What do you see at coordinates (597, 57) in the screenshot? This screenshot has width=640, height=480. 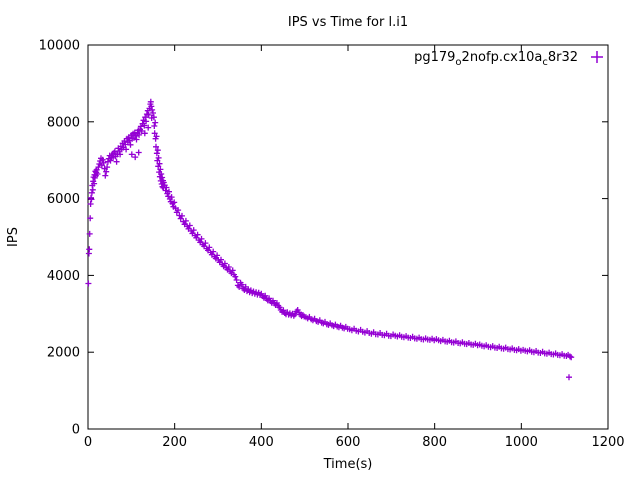 I see `legend-marker-plus-icon` at bounding box center [597, 57].